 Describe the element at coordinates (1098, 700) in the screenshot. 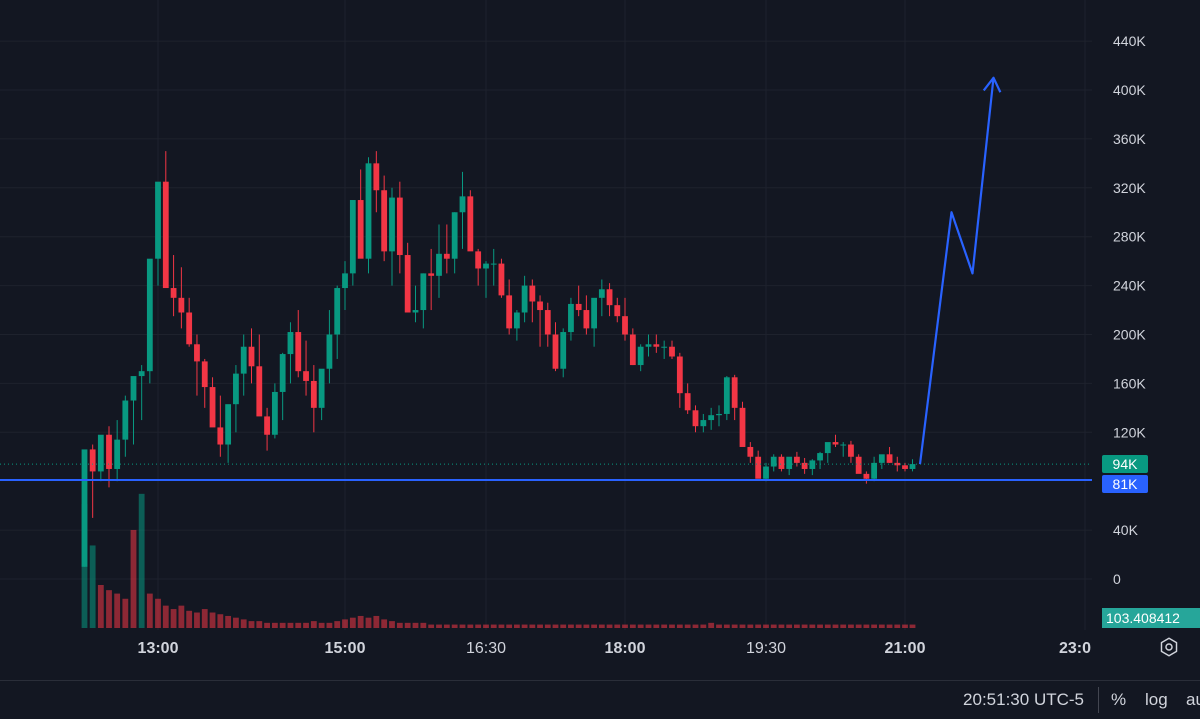

I see `status-divider` at that location.